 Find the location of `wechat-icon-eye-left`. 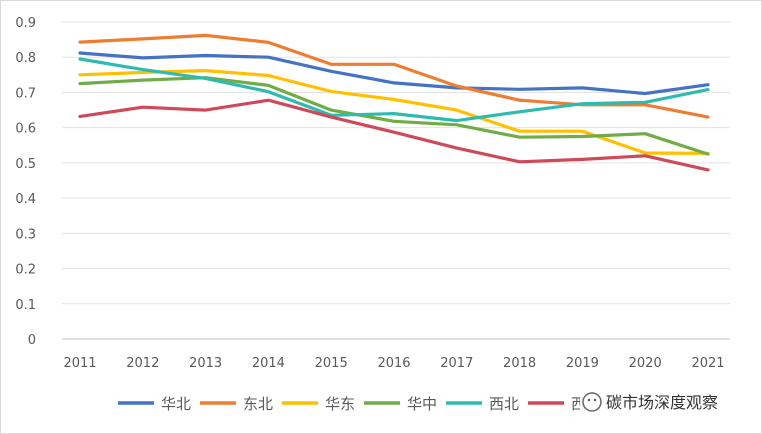

wechat-icon-eye-left is located at coordinates (589, 400).